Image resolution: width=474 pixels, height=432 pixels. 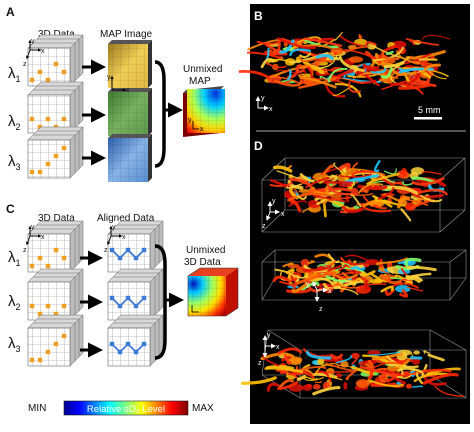 I want to click on panel-a-col2-title: MAP Image, so click(x=126, y=34).